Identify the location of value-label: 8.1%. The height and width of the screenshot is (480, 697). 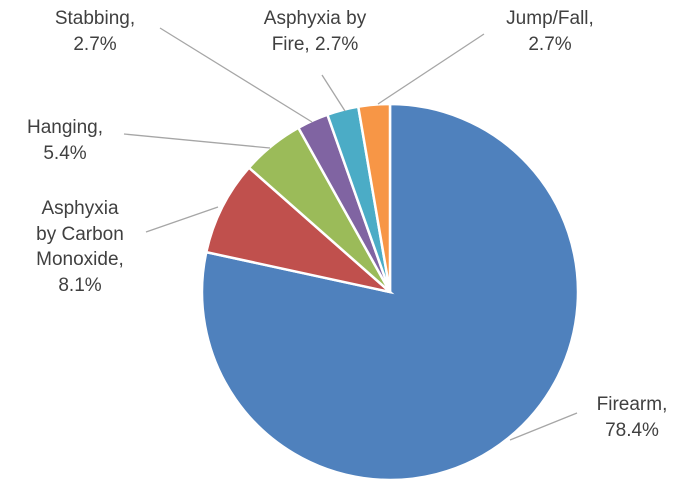
(80, 285).